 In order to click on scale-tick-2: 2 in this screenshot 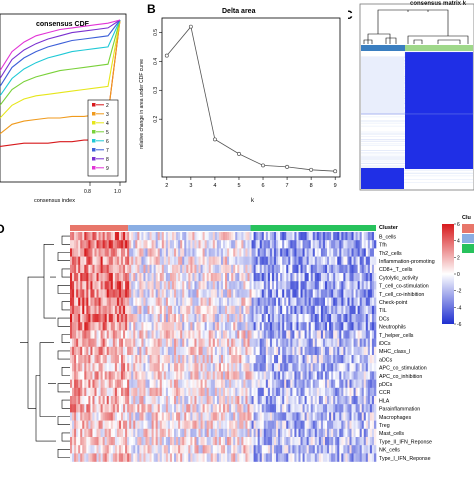, I will do `click(458, 258)`.